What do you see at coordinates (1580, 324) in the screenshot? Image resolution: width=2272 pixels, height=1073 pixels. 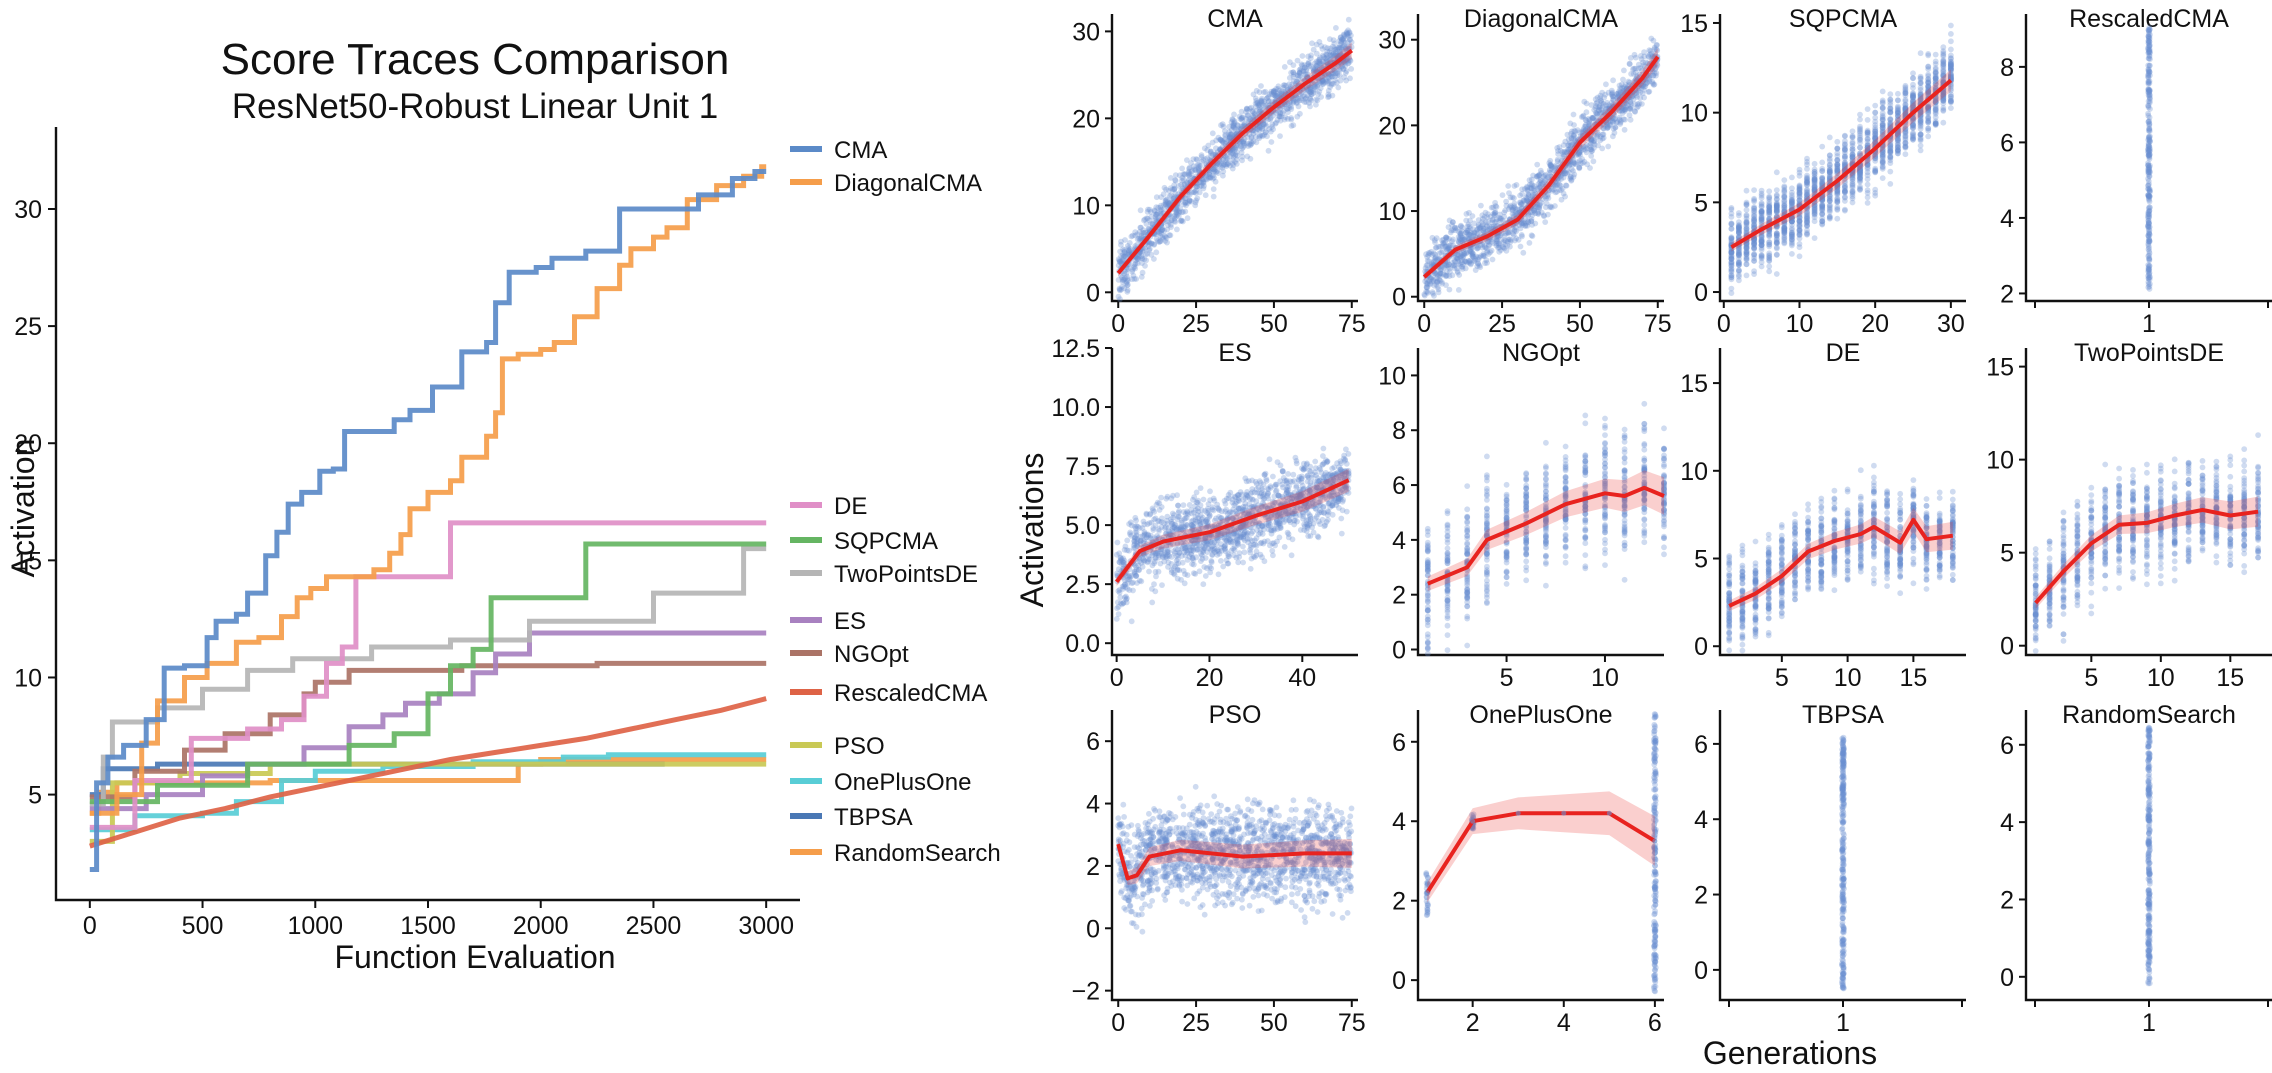 I see `x-tick-label: 50` at bounding box center [1580, 324].